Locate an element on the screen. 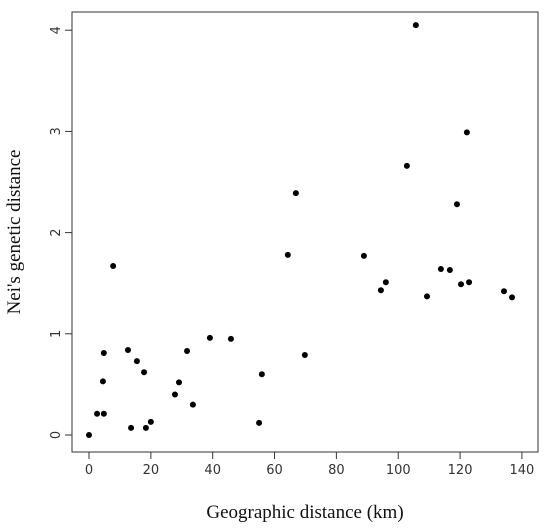 The height and width of the screenshot is (528, 550). y-tick-label: 2 is located at coordinates (56, 232).